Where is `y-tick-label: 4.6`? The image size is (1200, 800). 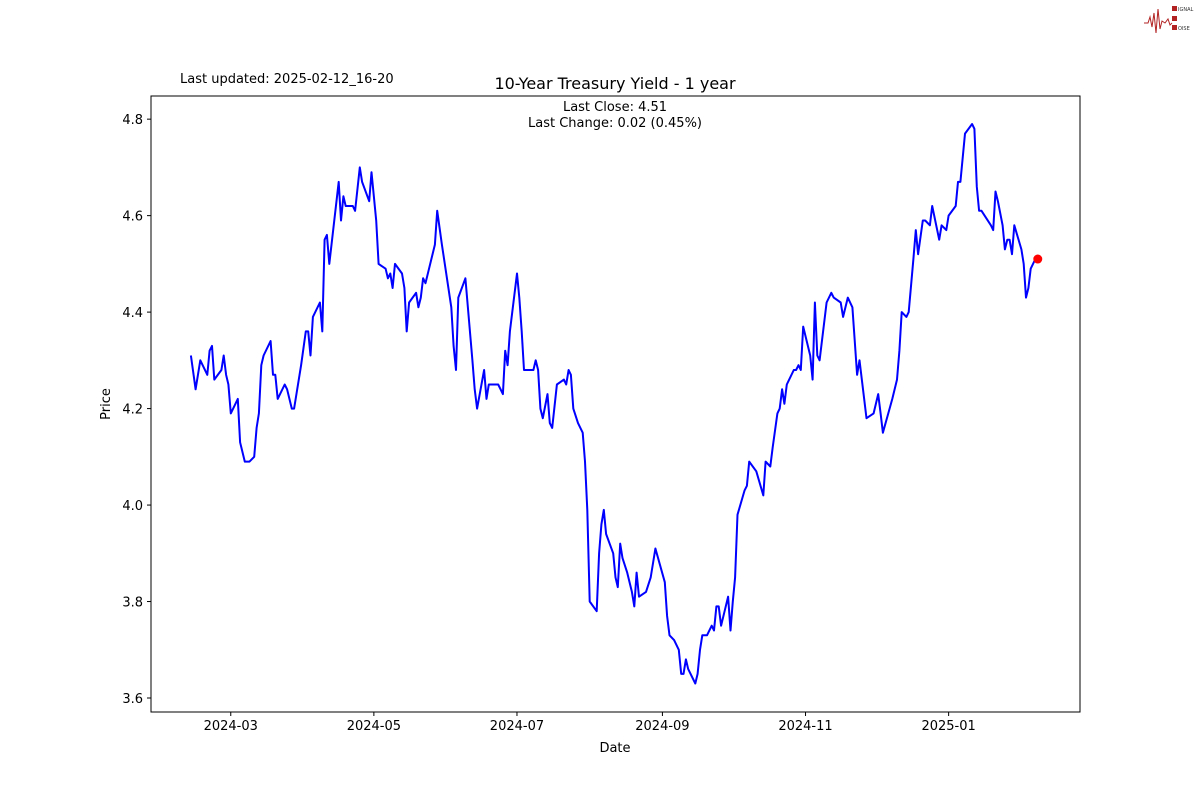
y-tick-label: 4.6 is located at coordinates (132, 217).